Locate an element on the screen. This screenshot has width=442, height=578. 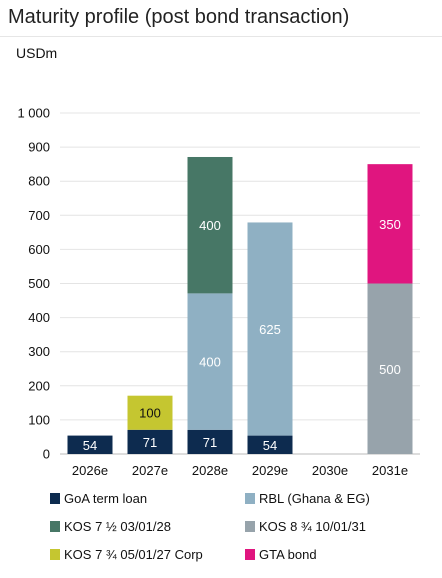
bar-value-label: 350 is located at coordinates (390, 224).